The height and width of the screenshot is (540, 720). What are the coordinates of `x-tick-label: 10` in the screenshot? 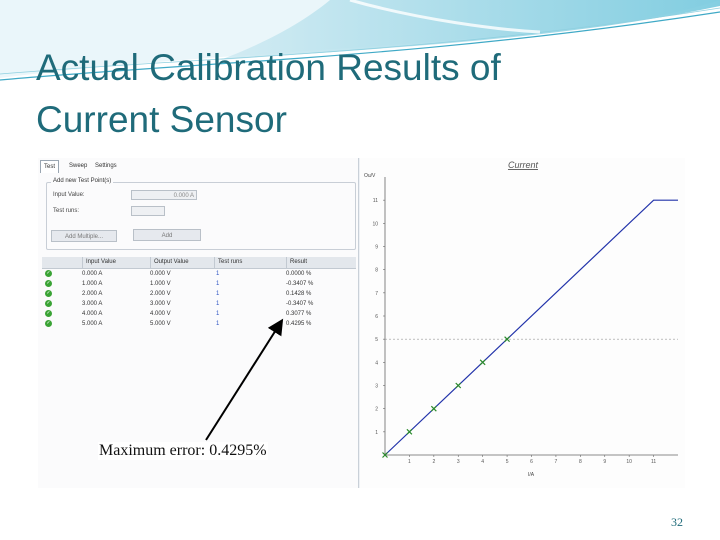 It's located at (629, 462).